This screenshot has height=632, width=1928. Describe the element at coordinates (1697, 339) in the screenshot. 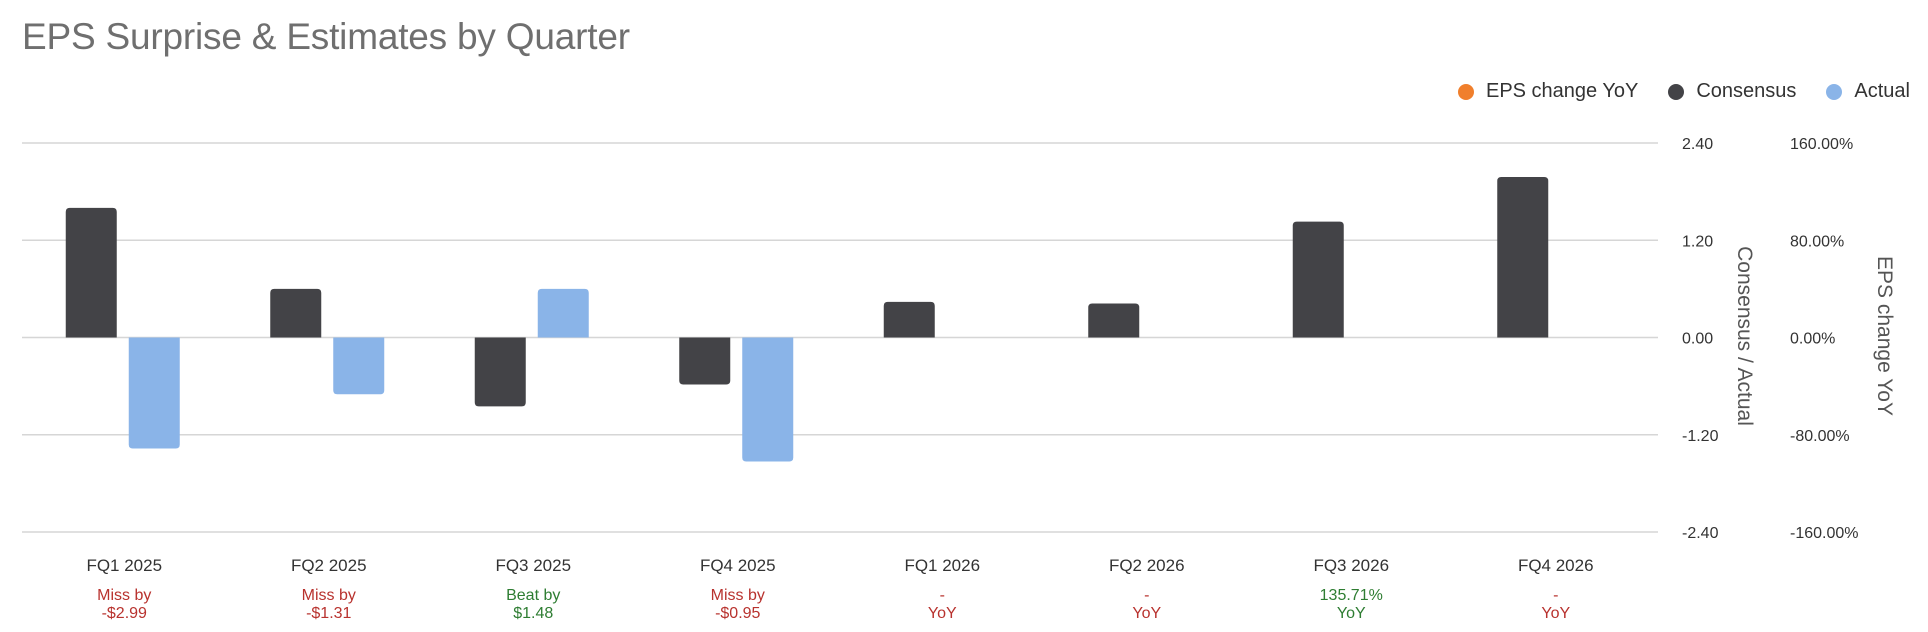

I see `y-tick-left: 0.00` at that location.